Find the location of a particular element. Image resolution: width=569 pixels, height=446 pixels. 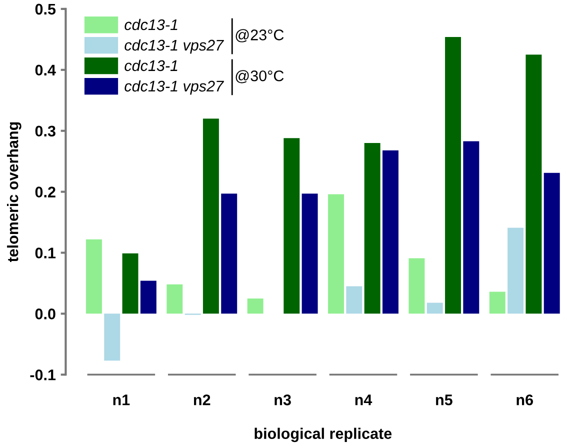

y-tick-label: 0.4 is located at coordinates (45, 70).